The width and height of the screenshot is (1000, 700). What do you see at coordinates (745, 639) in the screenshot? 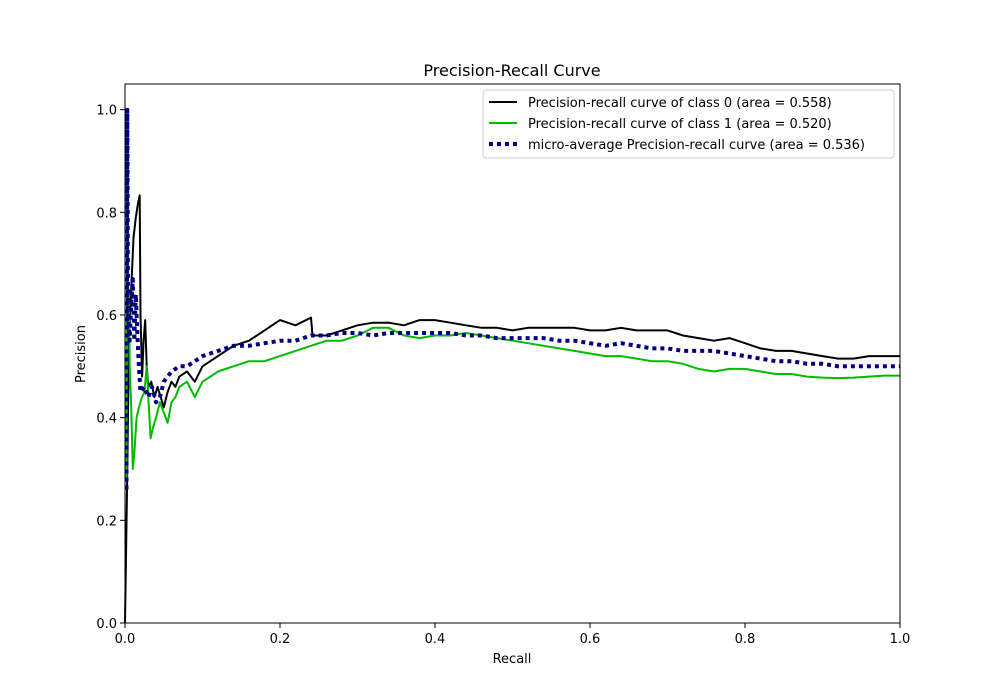
I see `x-tick-label: 0.8` at bounding box center [745, 639].